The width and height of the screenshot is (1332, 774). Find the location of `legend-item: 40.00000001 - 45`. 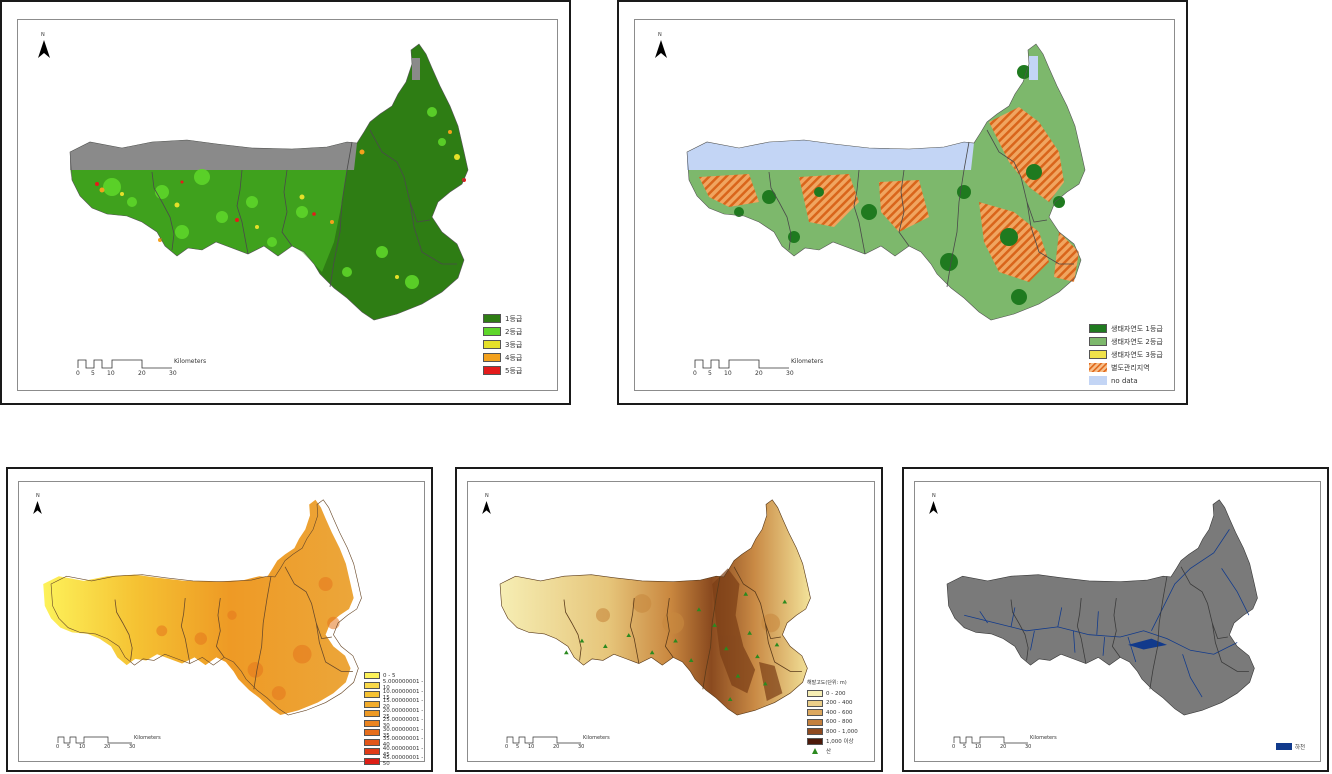

legend-item: 40.00000001 - 45 is located at coordinates (397, 752).